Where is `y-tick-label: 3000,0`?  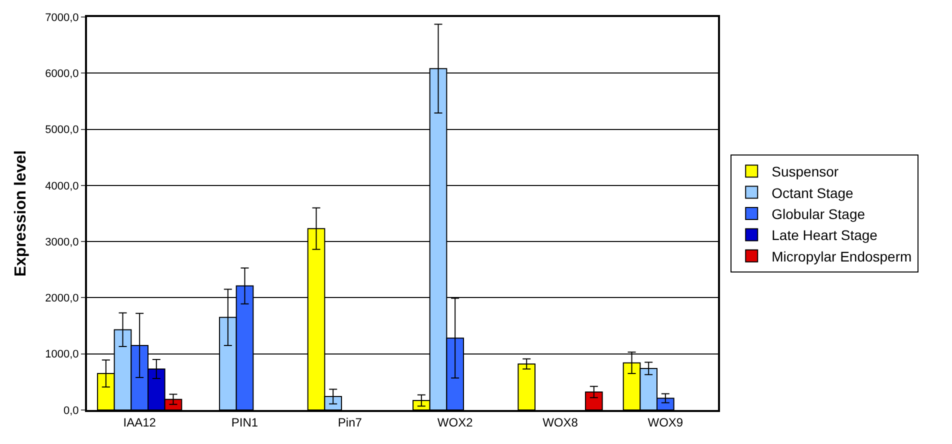
y-tick-label: 3000,0 is located at coordinates (62, 242).